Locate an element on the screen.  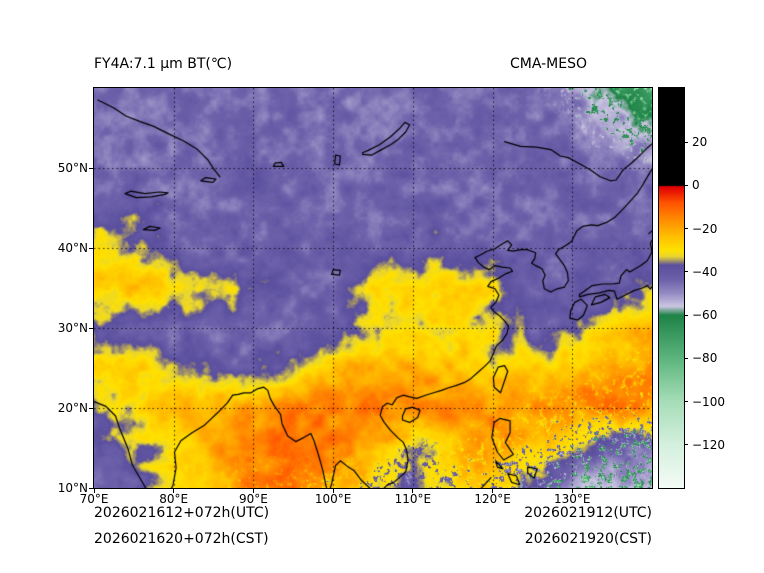
x-tick-label: 90°E is located at coordinates (253, 499).